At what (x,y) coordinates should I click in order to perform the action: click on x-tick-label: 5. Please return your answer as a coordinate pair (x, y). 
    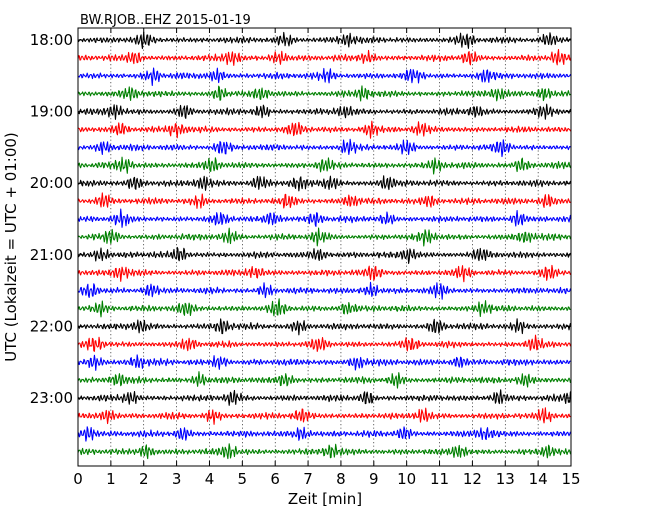
    Looking at the image, I should click on (243, 479).